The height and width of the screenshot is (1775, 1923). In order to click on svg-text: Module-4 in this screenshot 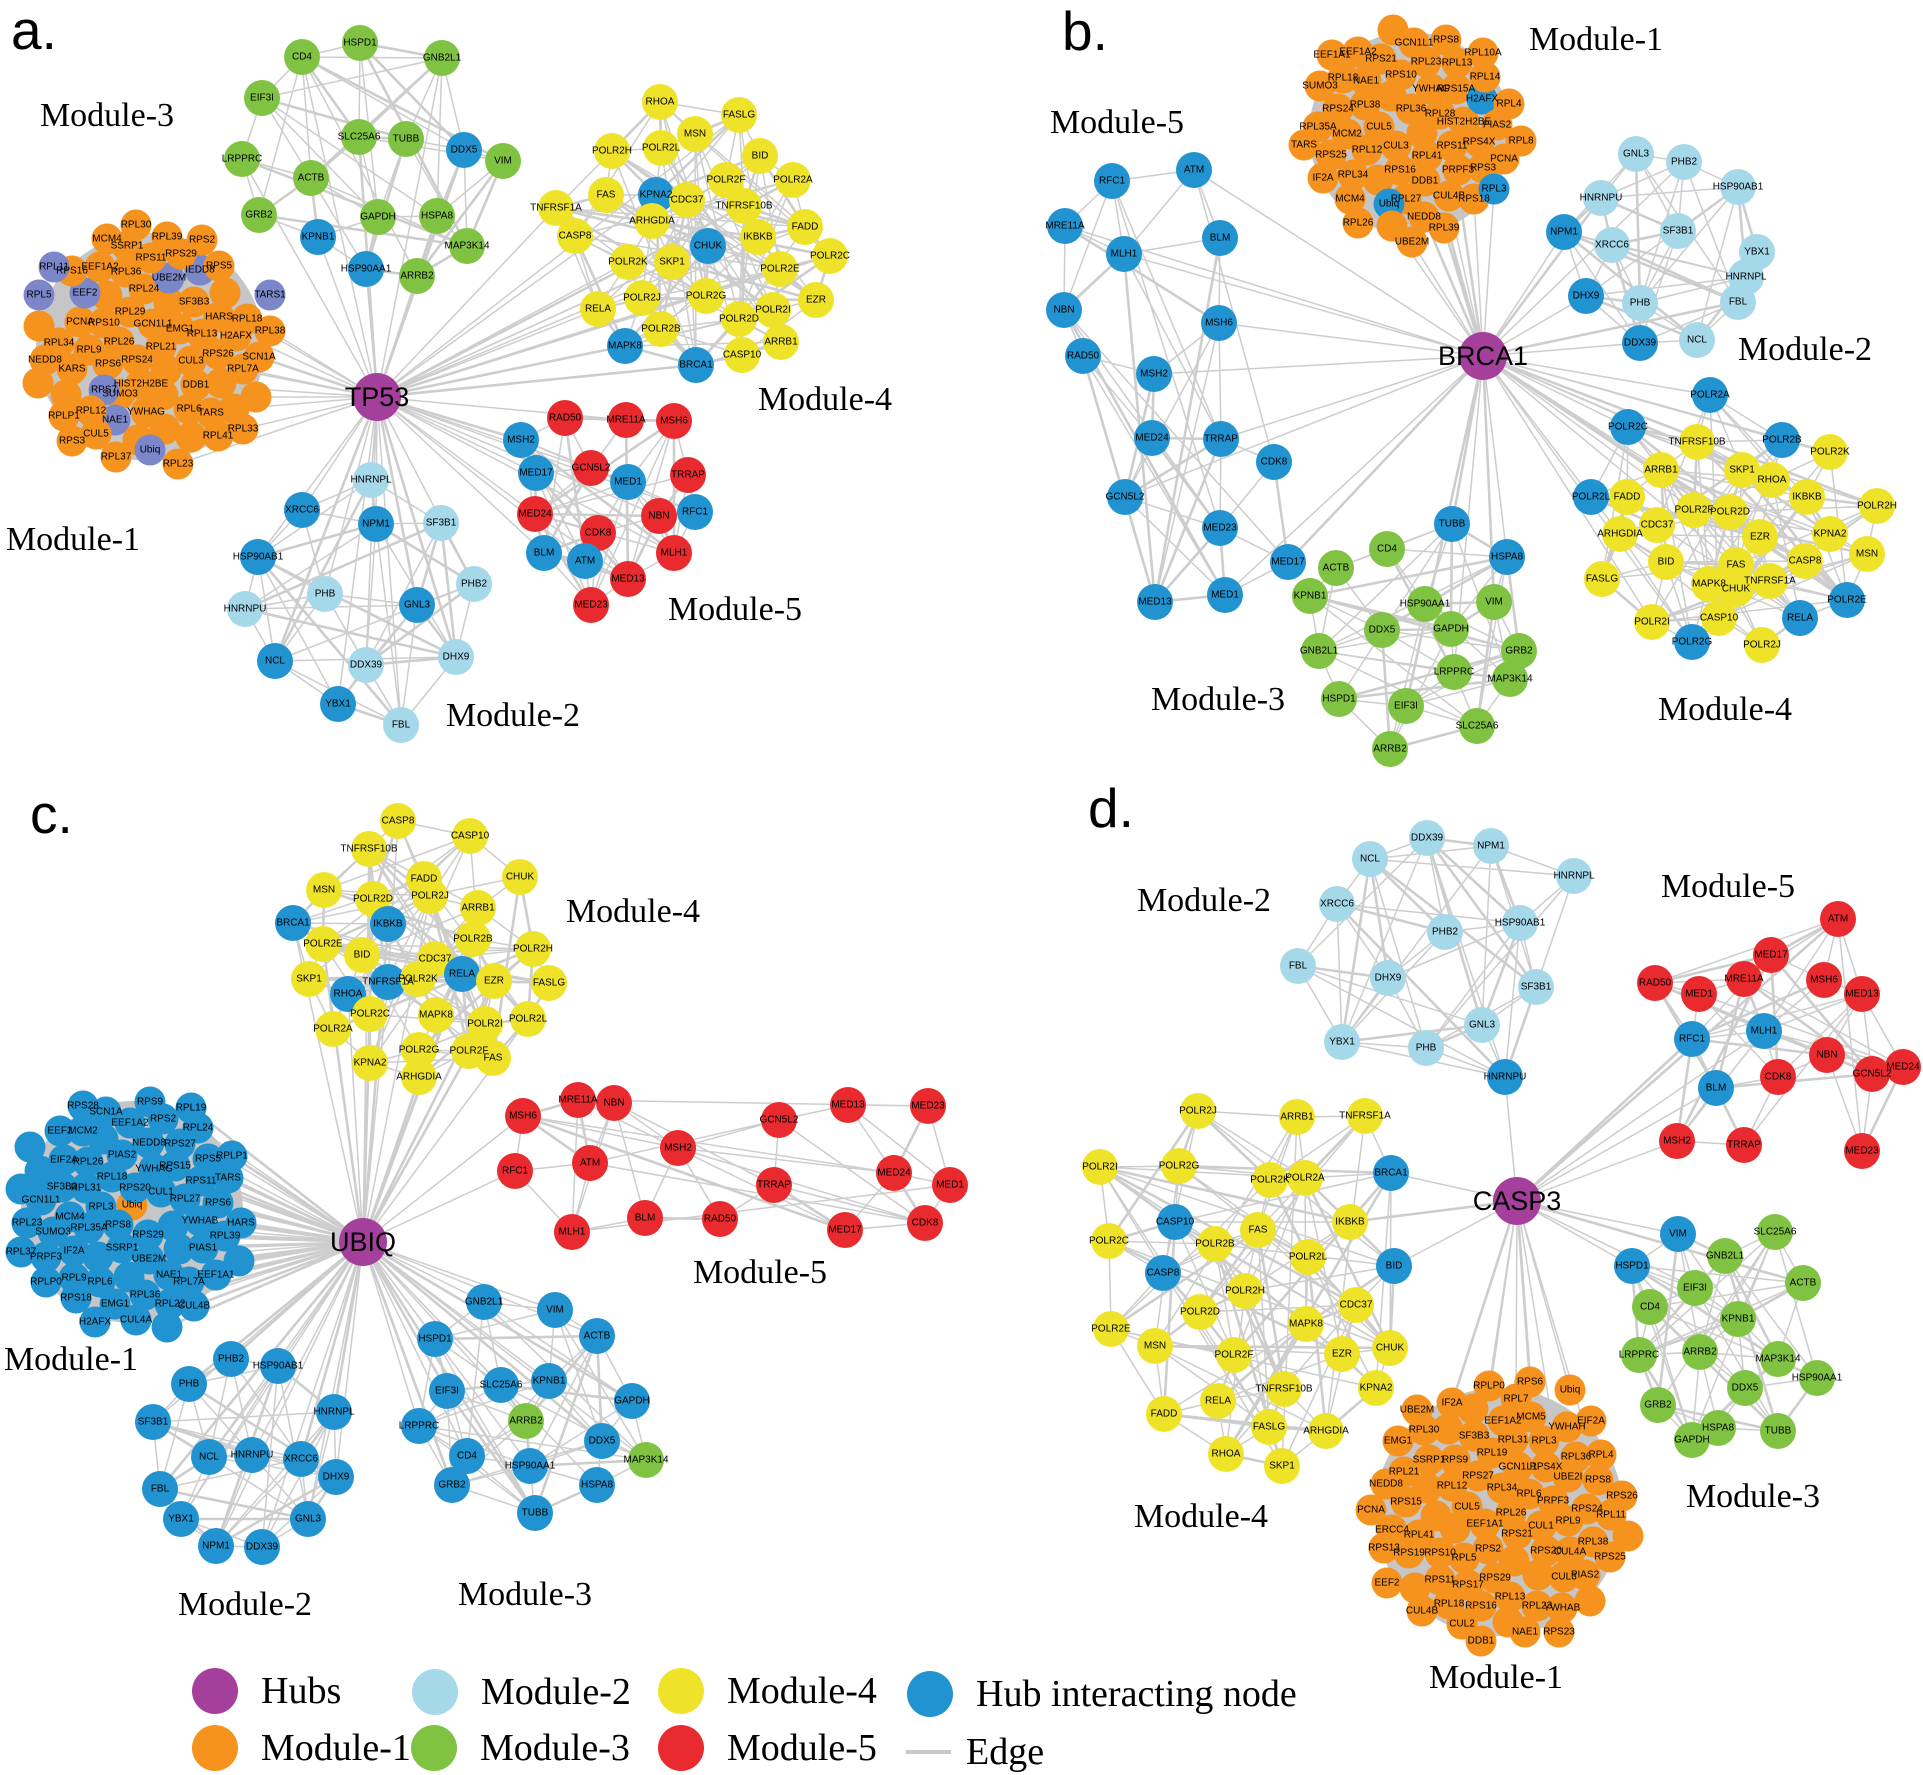, I will do `click(802, 1691)`.